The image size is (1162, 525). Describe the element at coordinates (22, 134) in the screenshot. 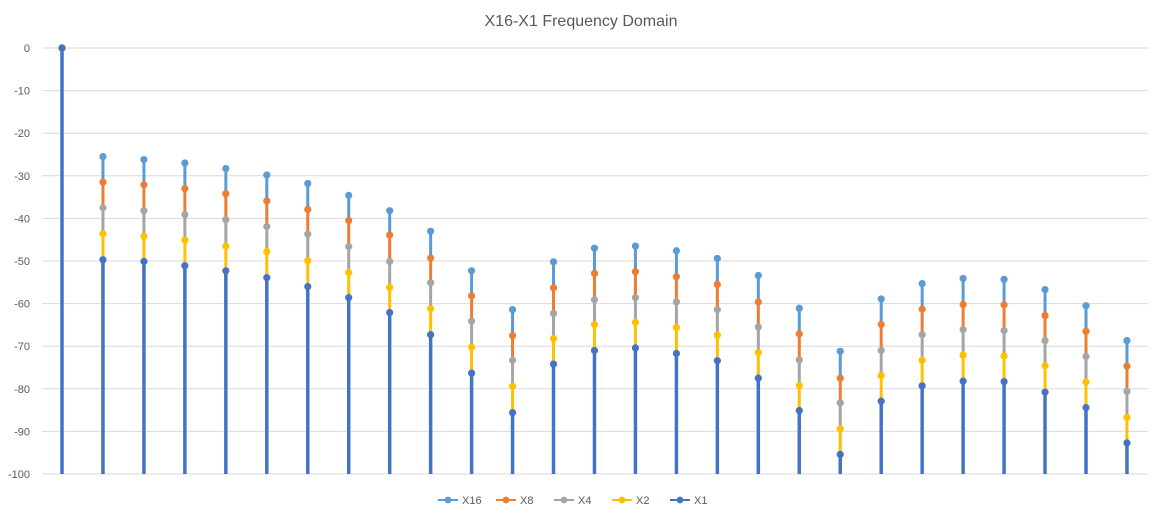

I see `y-tick-label: -20` at that location.